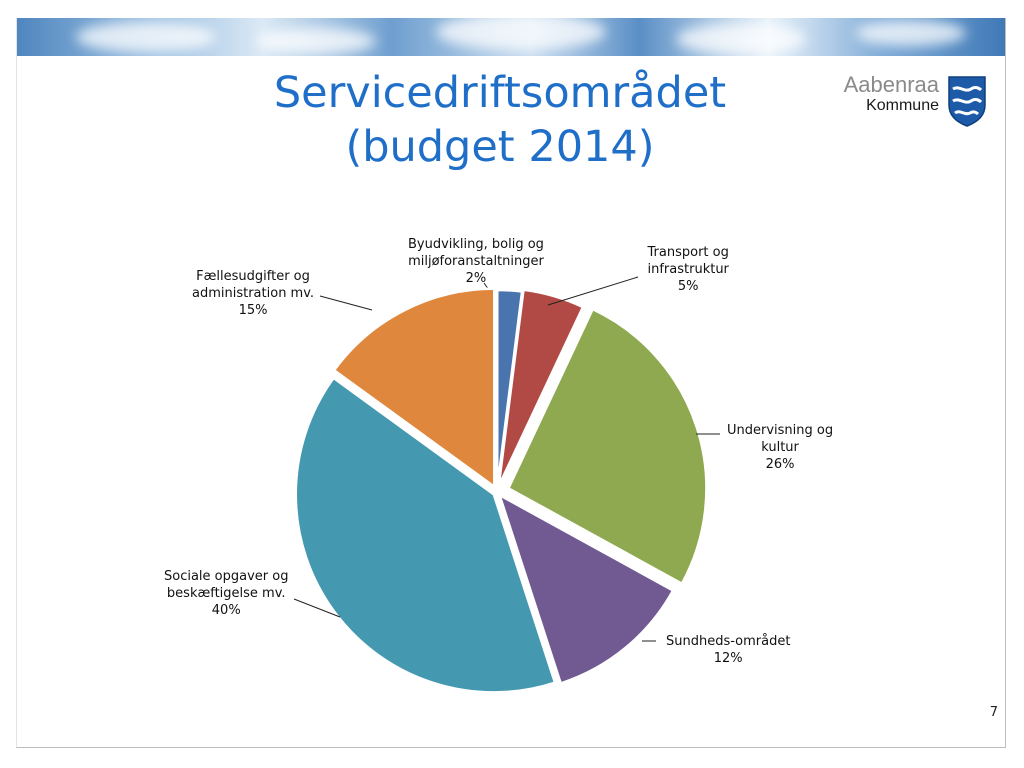 This screenshot has height=768, width=1024. I want to click on header-sky-banner, so click(511, 37).